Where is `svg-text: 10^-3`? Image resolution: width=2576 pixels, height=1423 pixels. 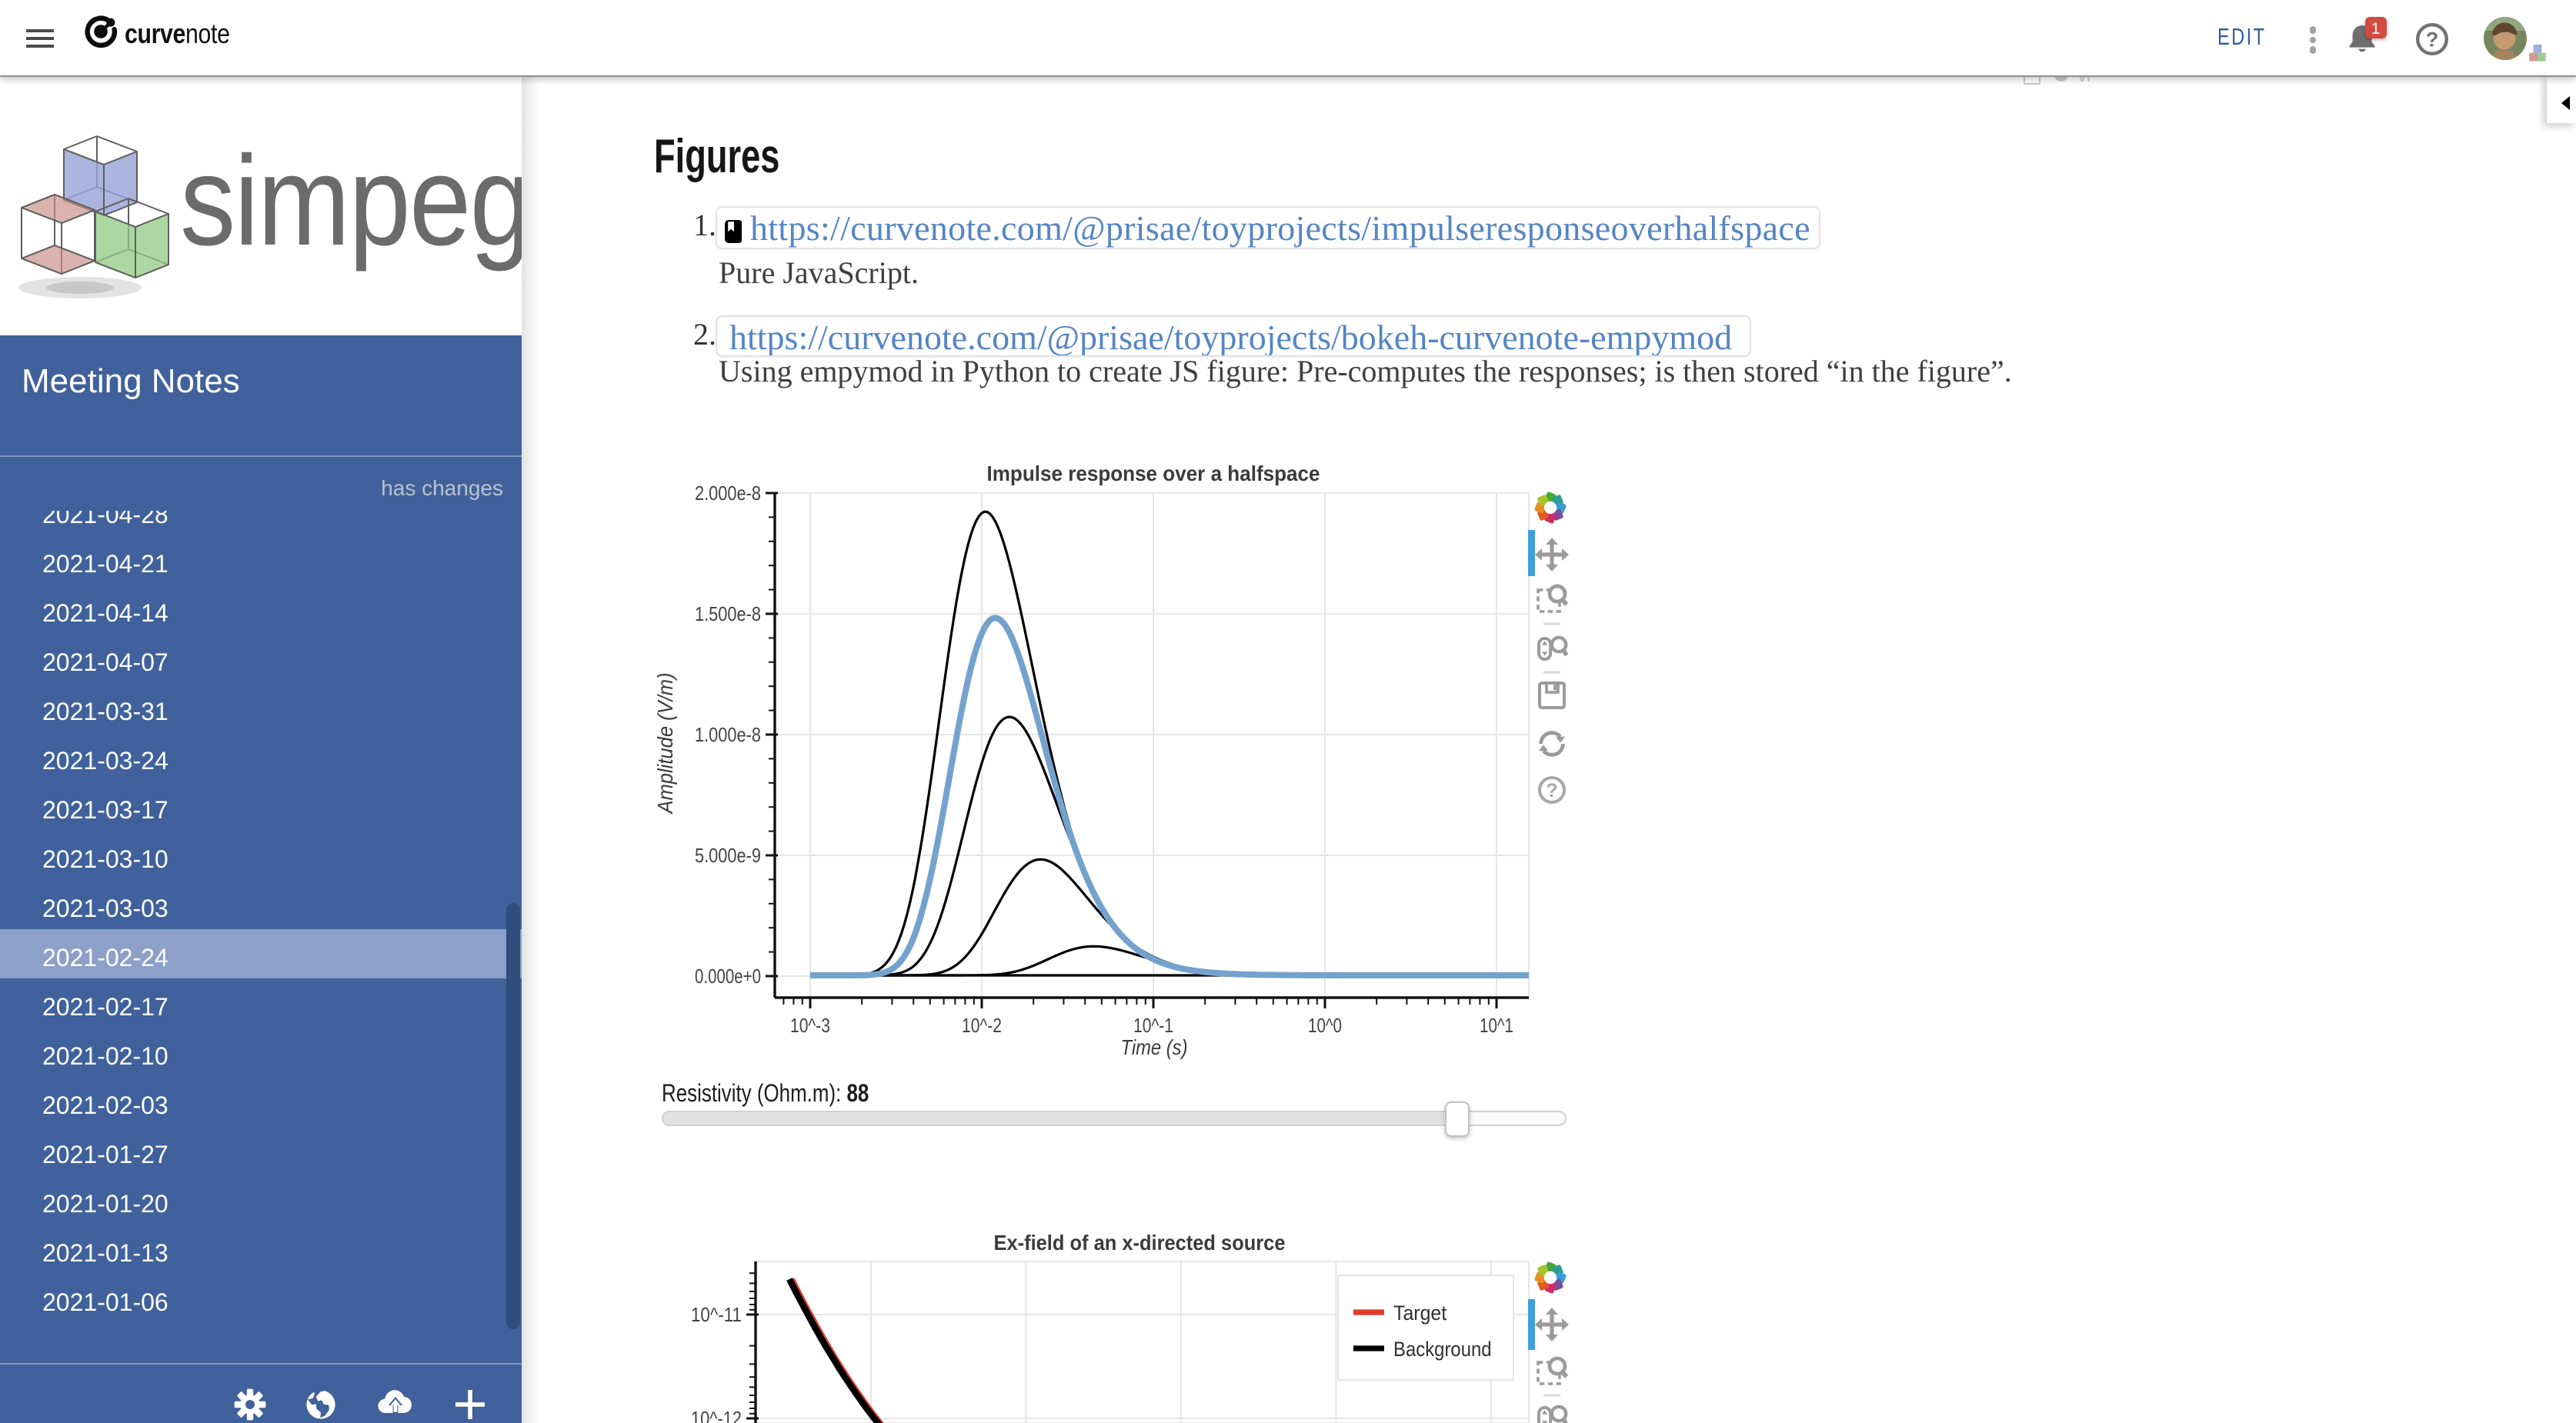 svg-text: 10^-3 is located at coordinates (810, 1025).